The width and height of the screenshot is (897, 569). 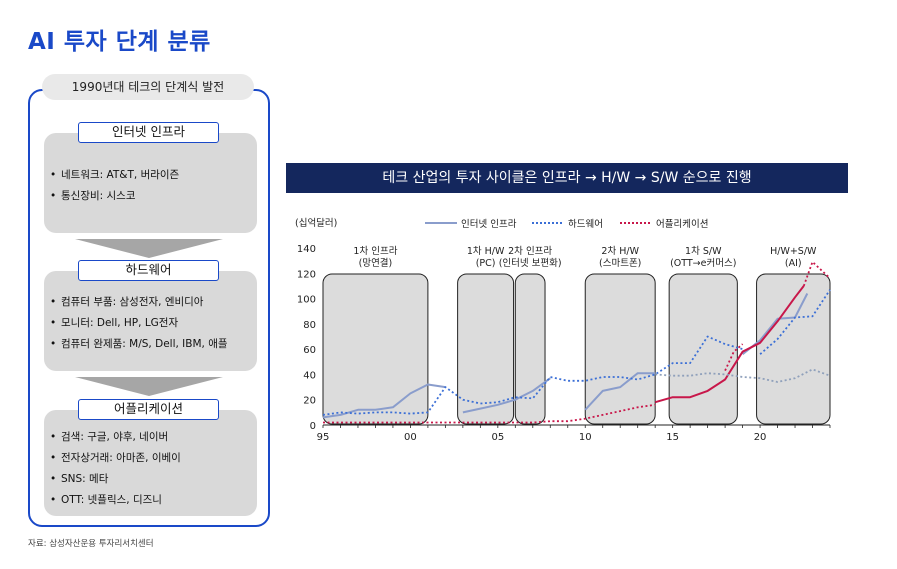 What do you see at coordinates (309, 350) in the screenshot?
I see `y-tick-label: 60` at bounding box center [309, 350].